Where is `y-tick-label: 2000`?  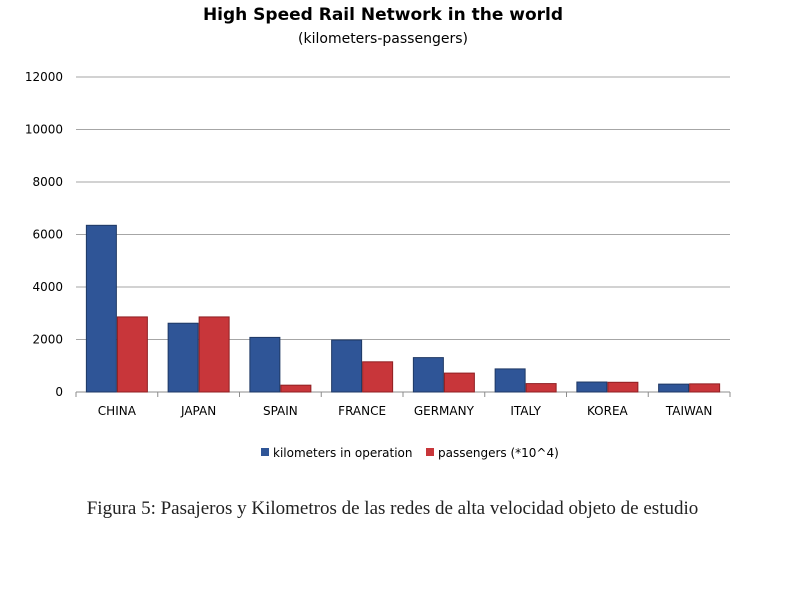 y-tick-label: 2000 is located at coordinates (47, 340).